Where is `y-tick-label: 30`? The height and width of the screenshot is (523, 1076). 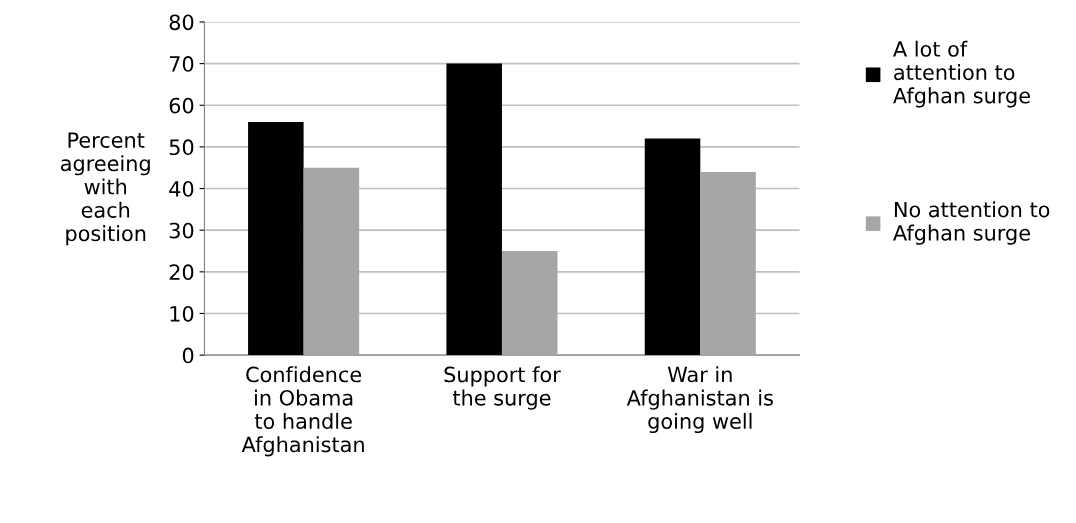
y-tick-label: 30 is located at coordinates (181, 230).